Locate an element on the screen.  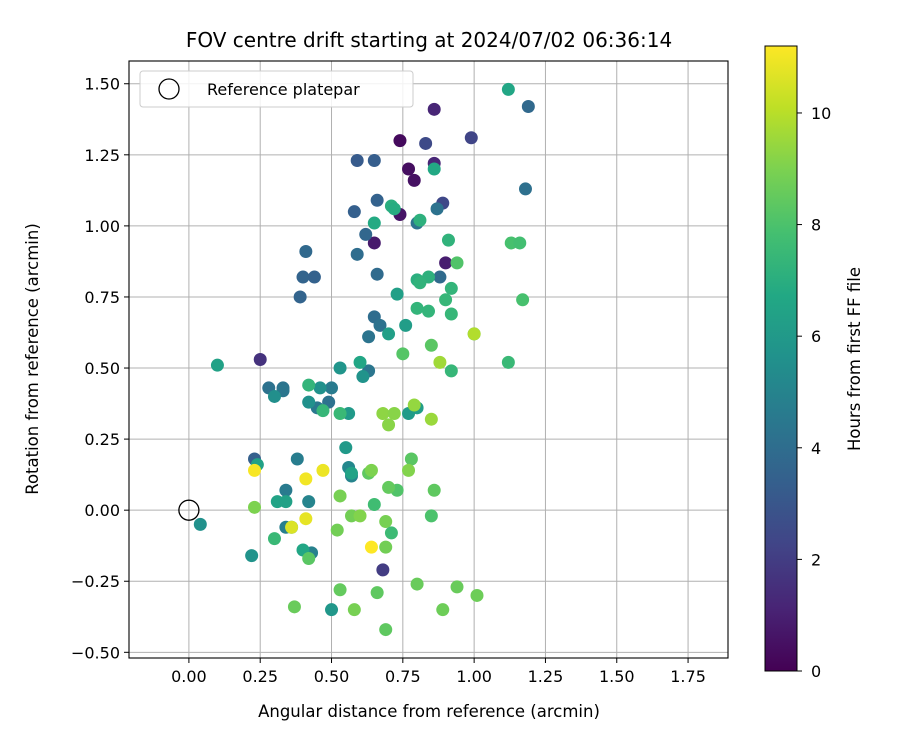
y-tick-label: −0.50 is located at coordinates (95, 652).